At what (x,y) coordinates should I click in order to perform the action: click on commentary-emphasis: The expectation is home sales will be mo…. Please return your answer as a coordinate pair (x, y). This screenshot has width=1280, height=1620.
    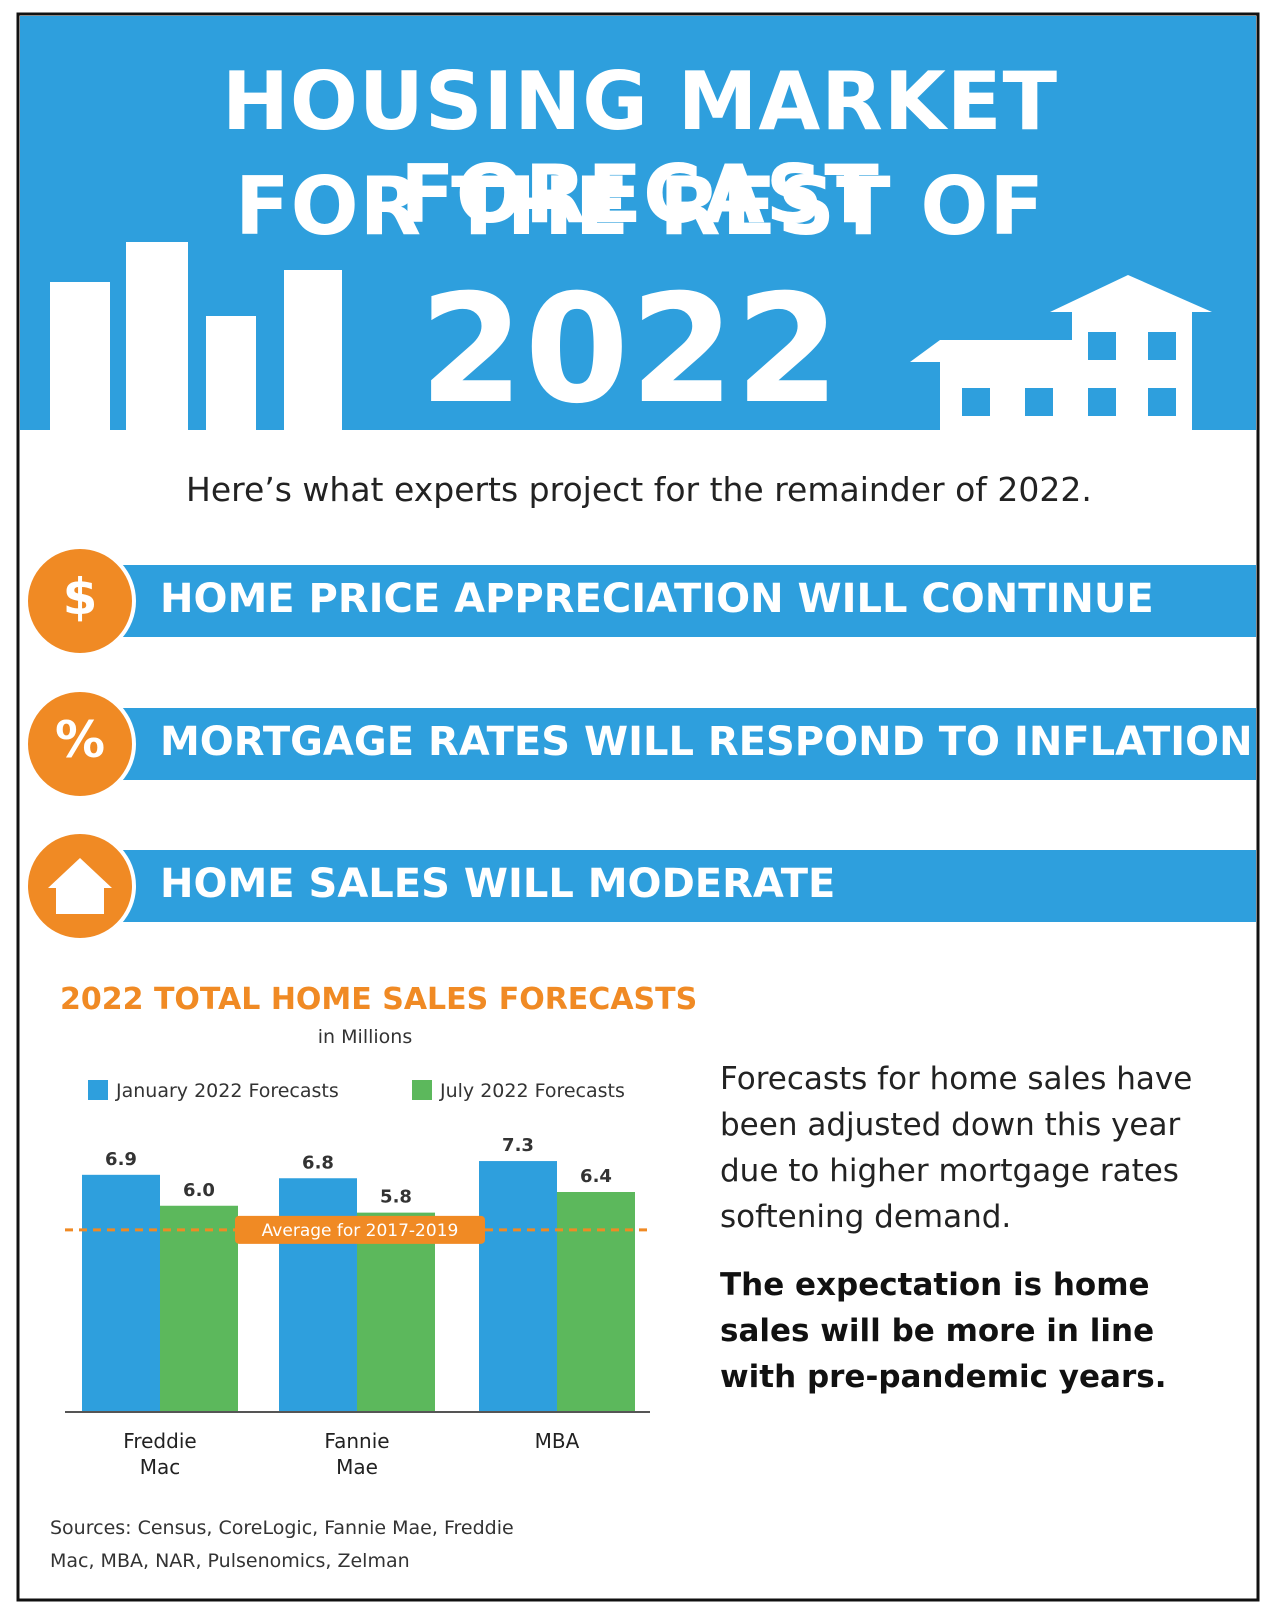
    Looking at the image, I should click on (943, 1331).